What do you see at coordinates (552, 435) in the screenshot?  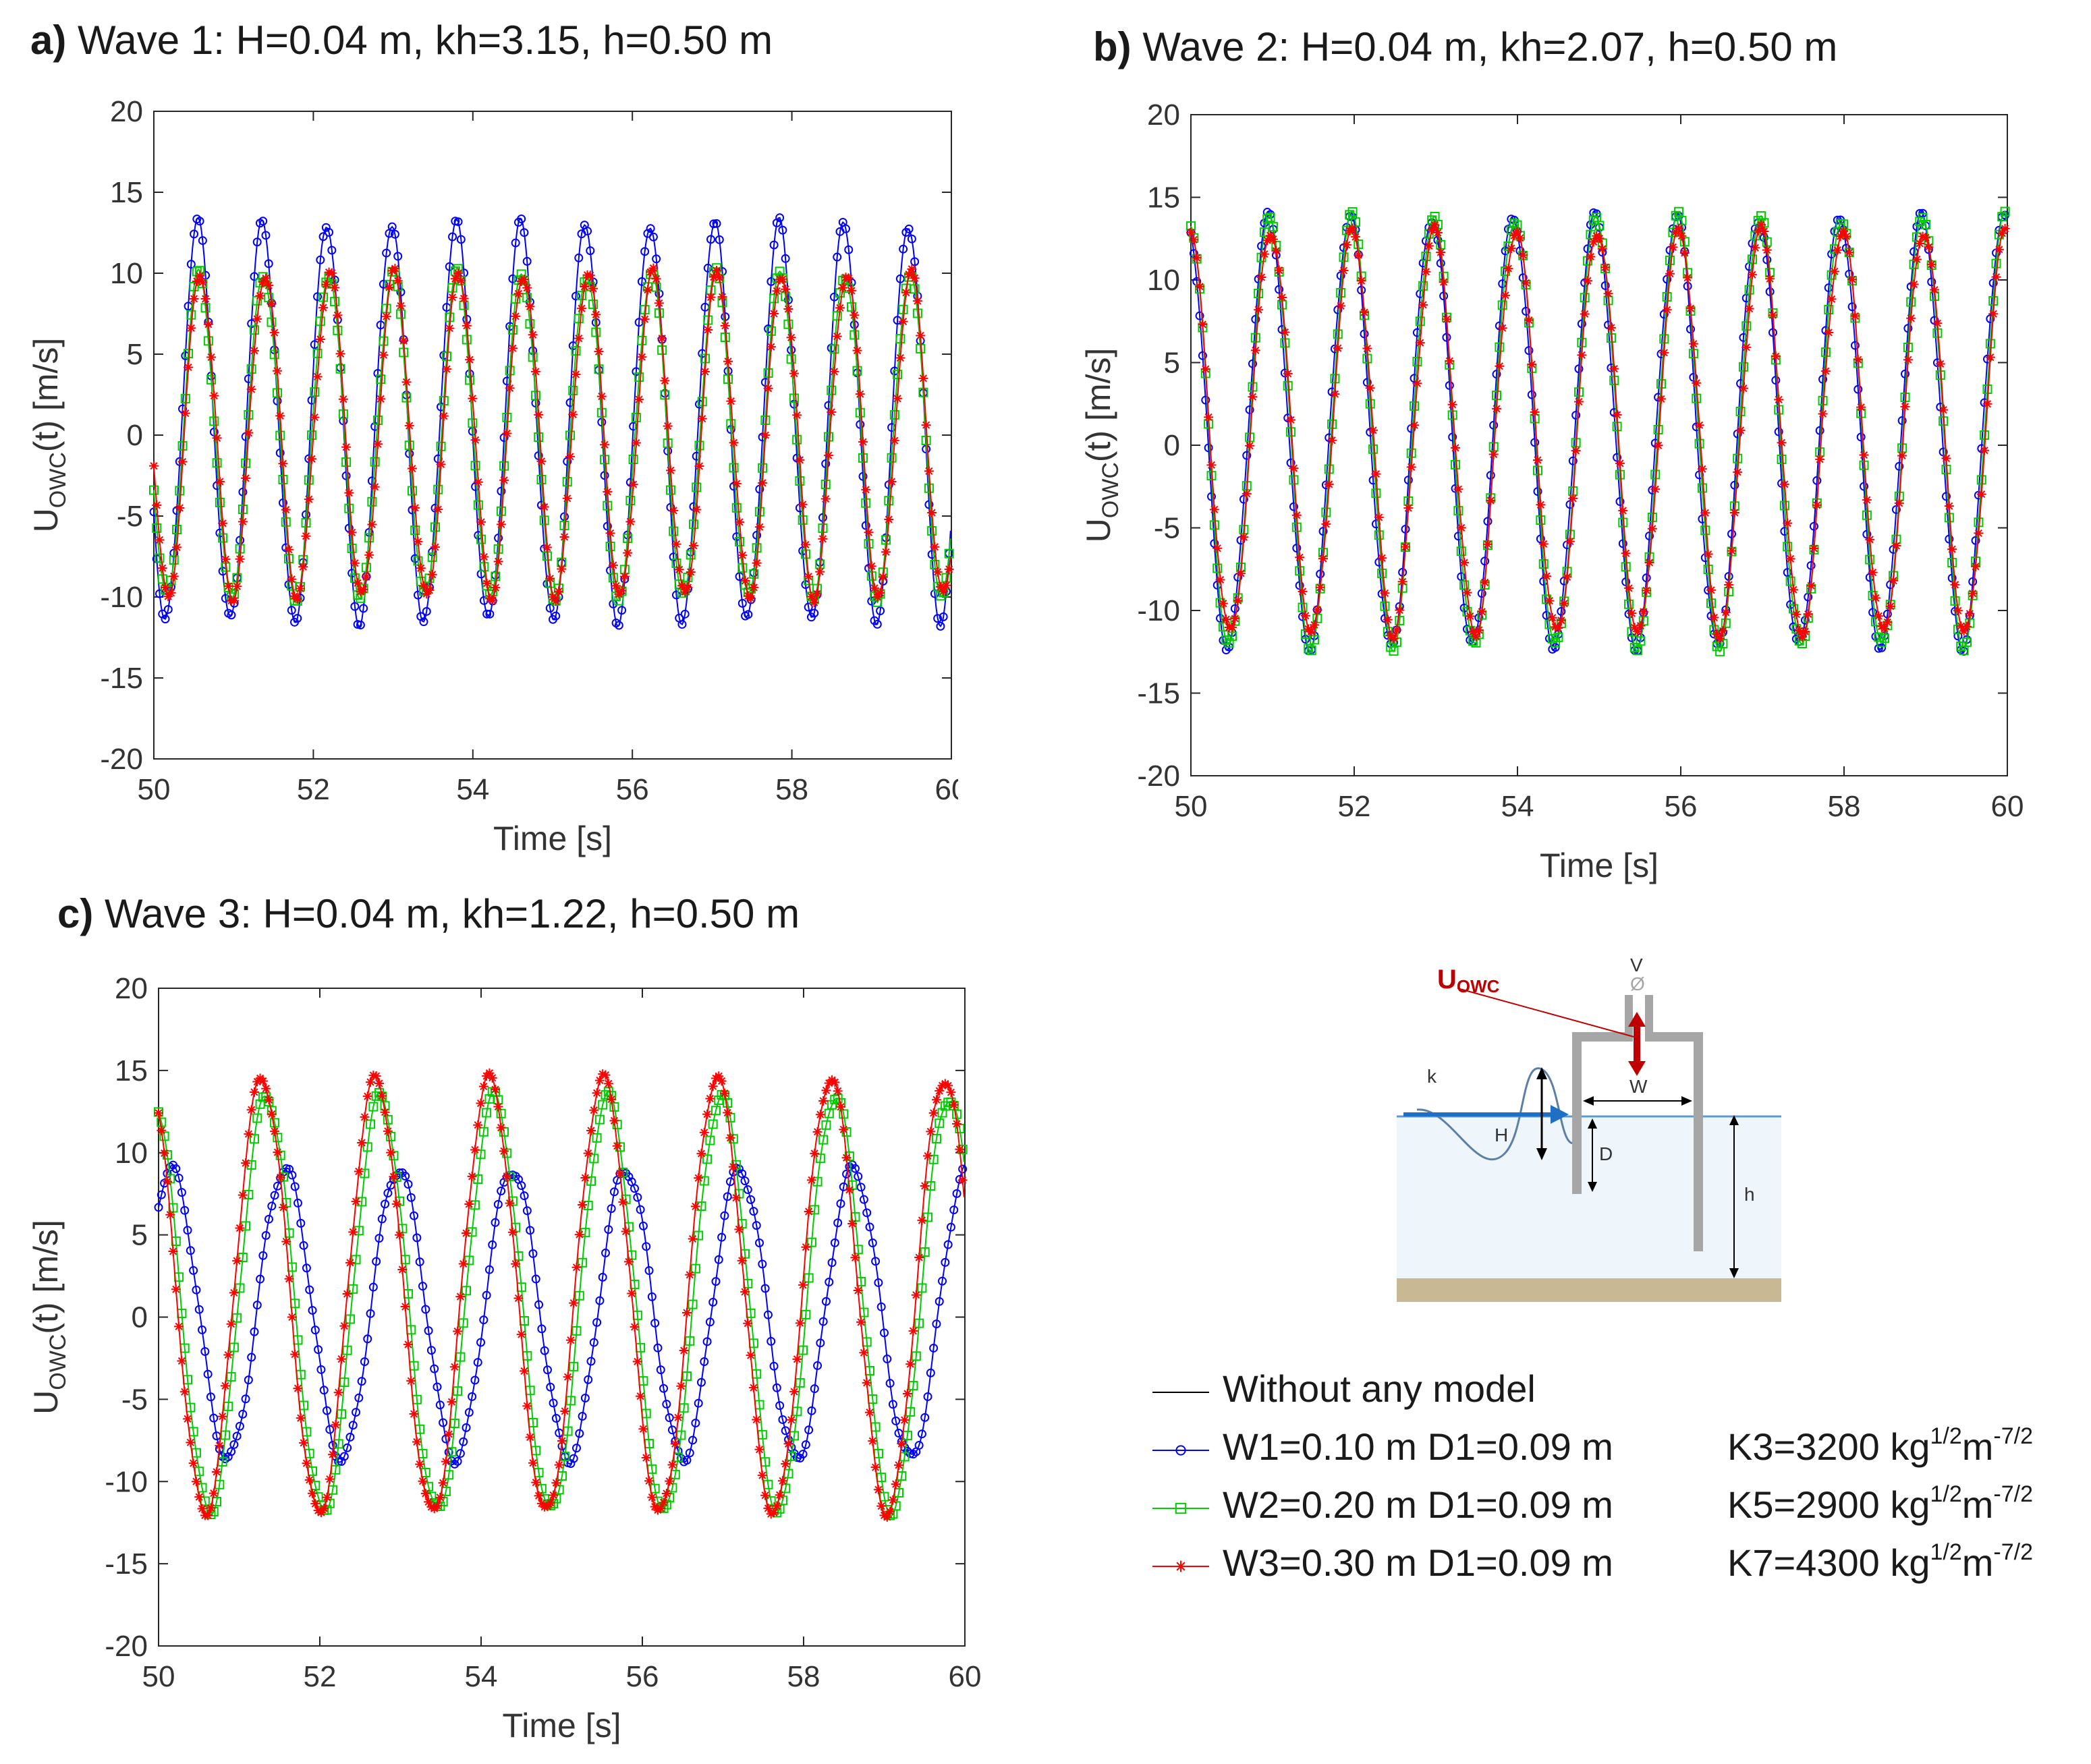 I see `series-line` at bounding box center [552, 435].